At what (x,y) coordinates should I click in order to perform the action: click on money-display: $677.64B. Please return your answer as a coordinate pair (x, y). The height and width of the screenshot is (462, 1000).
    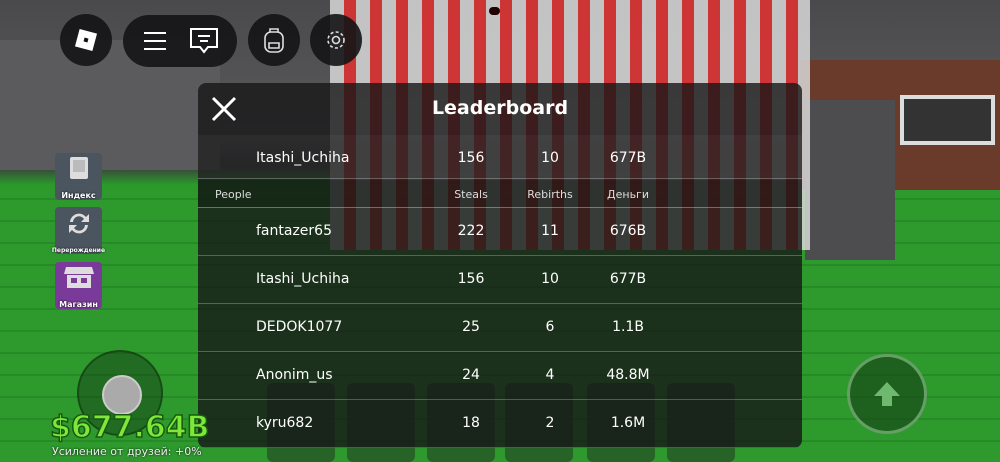
    Looking at the image, I should click on (129, 427).